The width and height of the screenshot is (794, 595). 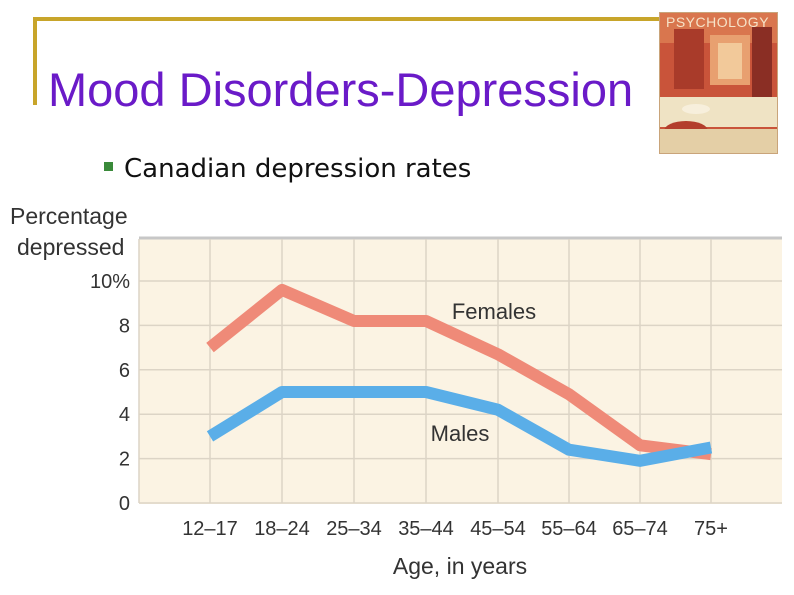 I want to click on series-label-males: Males, so click(x=460, y=433).